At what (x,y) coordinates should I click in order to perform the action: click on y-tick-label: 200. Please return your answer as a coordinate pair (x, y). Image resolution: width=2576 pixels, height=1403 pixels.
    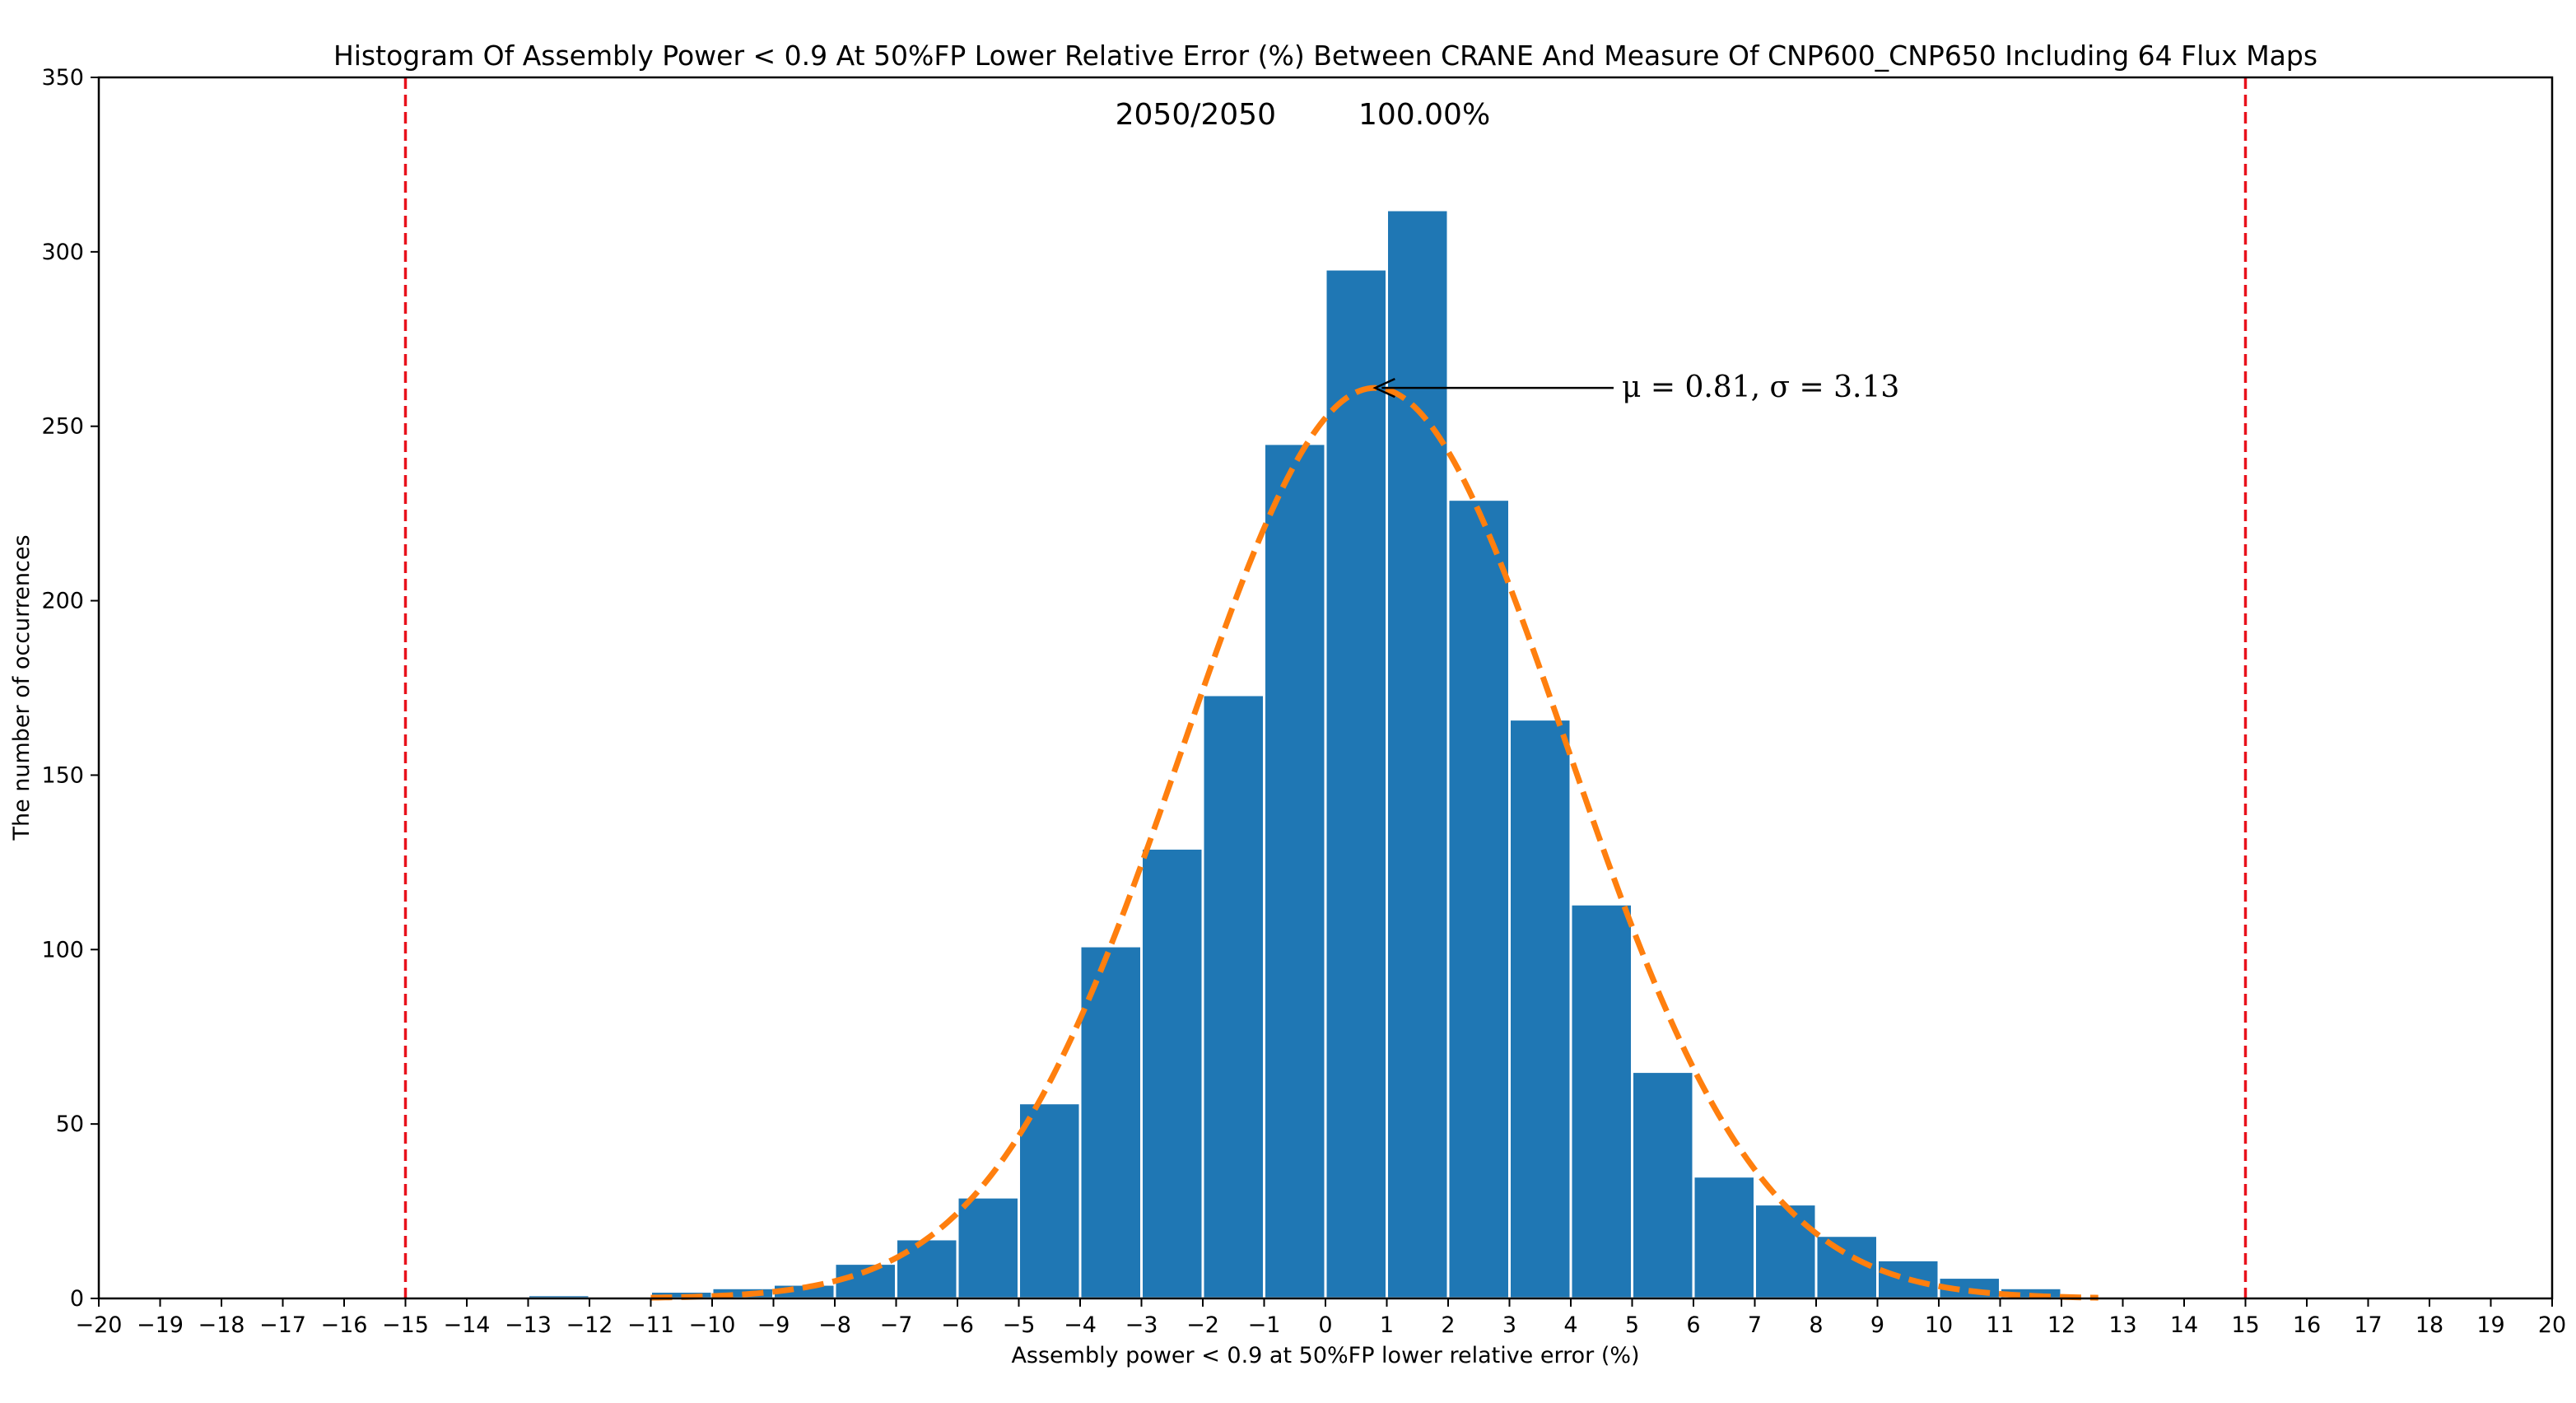
    Looking at the image, I should click on (62, 601).